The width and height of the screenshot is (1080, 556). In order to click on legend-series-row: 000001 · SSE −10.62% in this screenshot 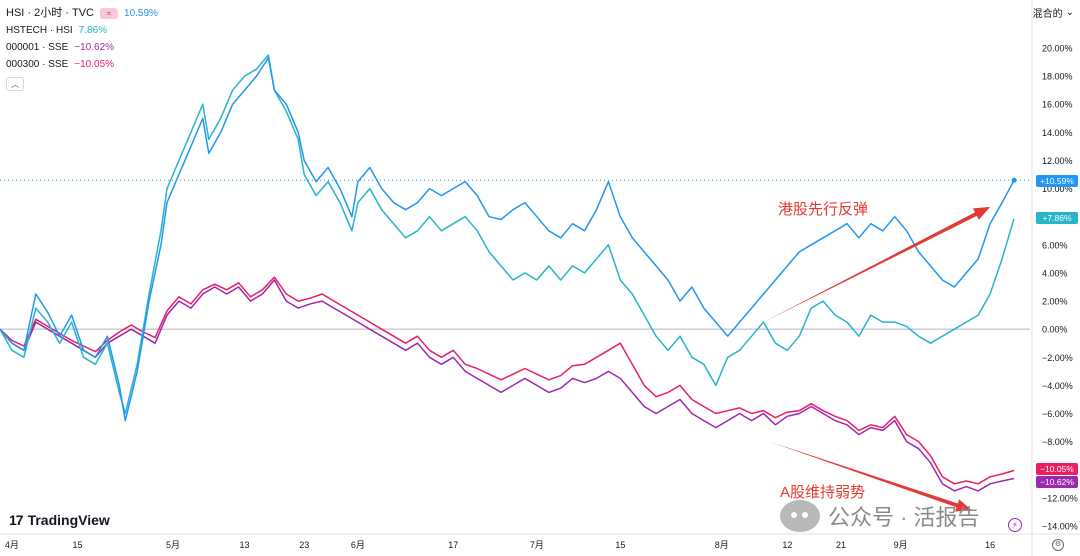, I will do `click(82, 47)`.